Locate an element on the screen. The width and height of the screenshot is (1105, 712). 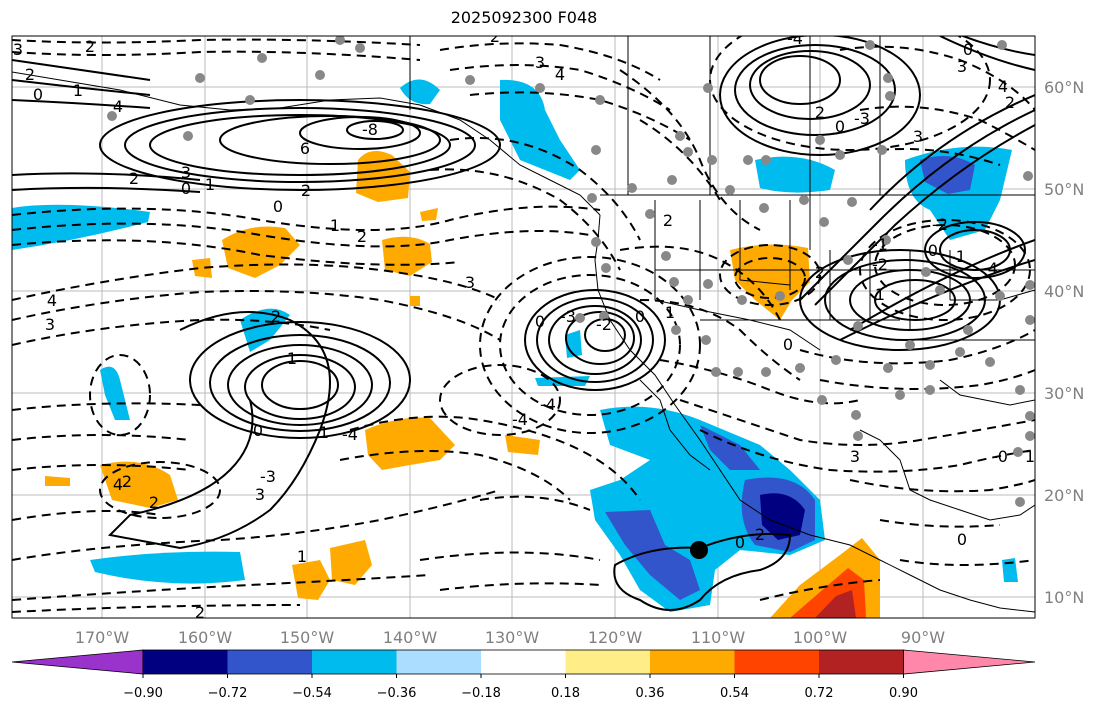
lon-tick-label: 140°W is located at coordinates (410, 637).